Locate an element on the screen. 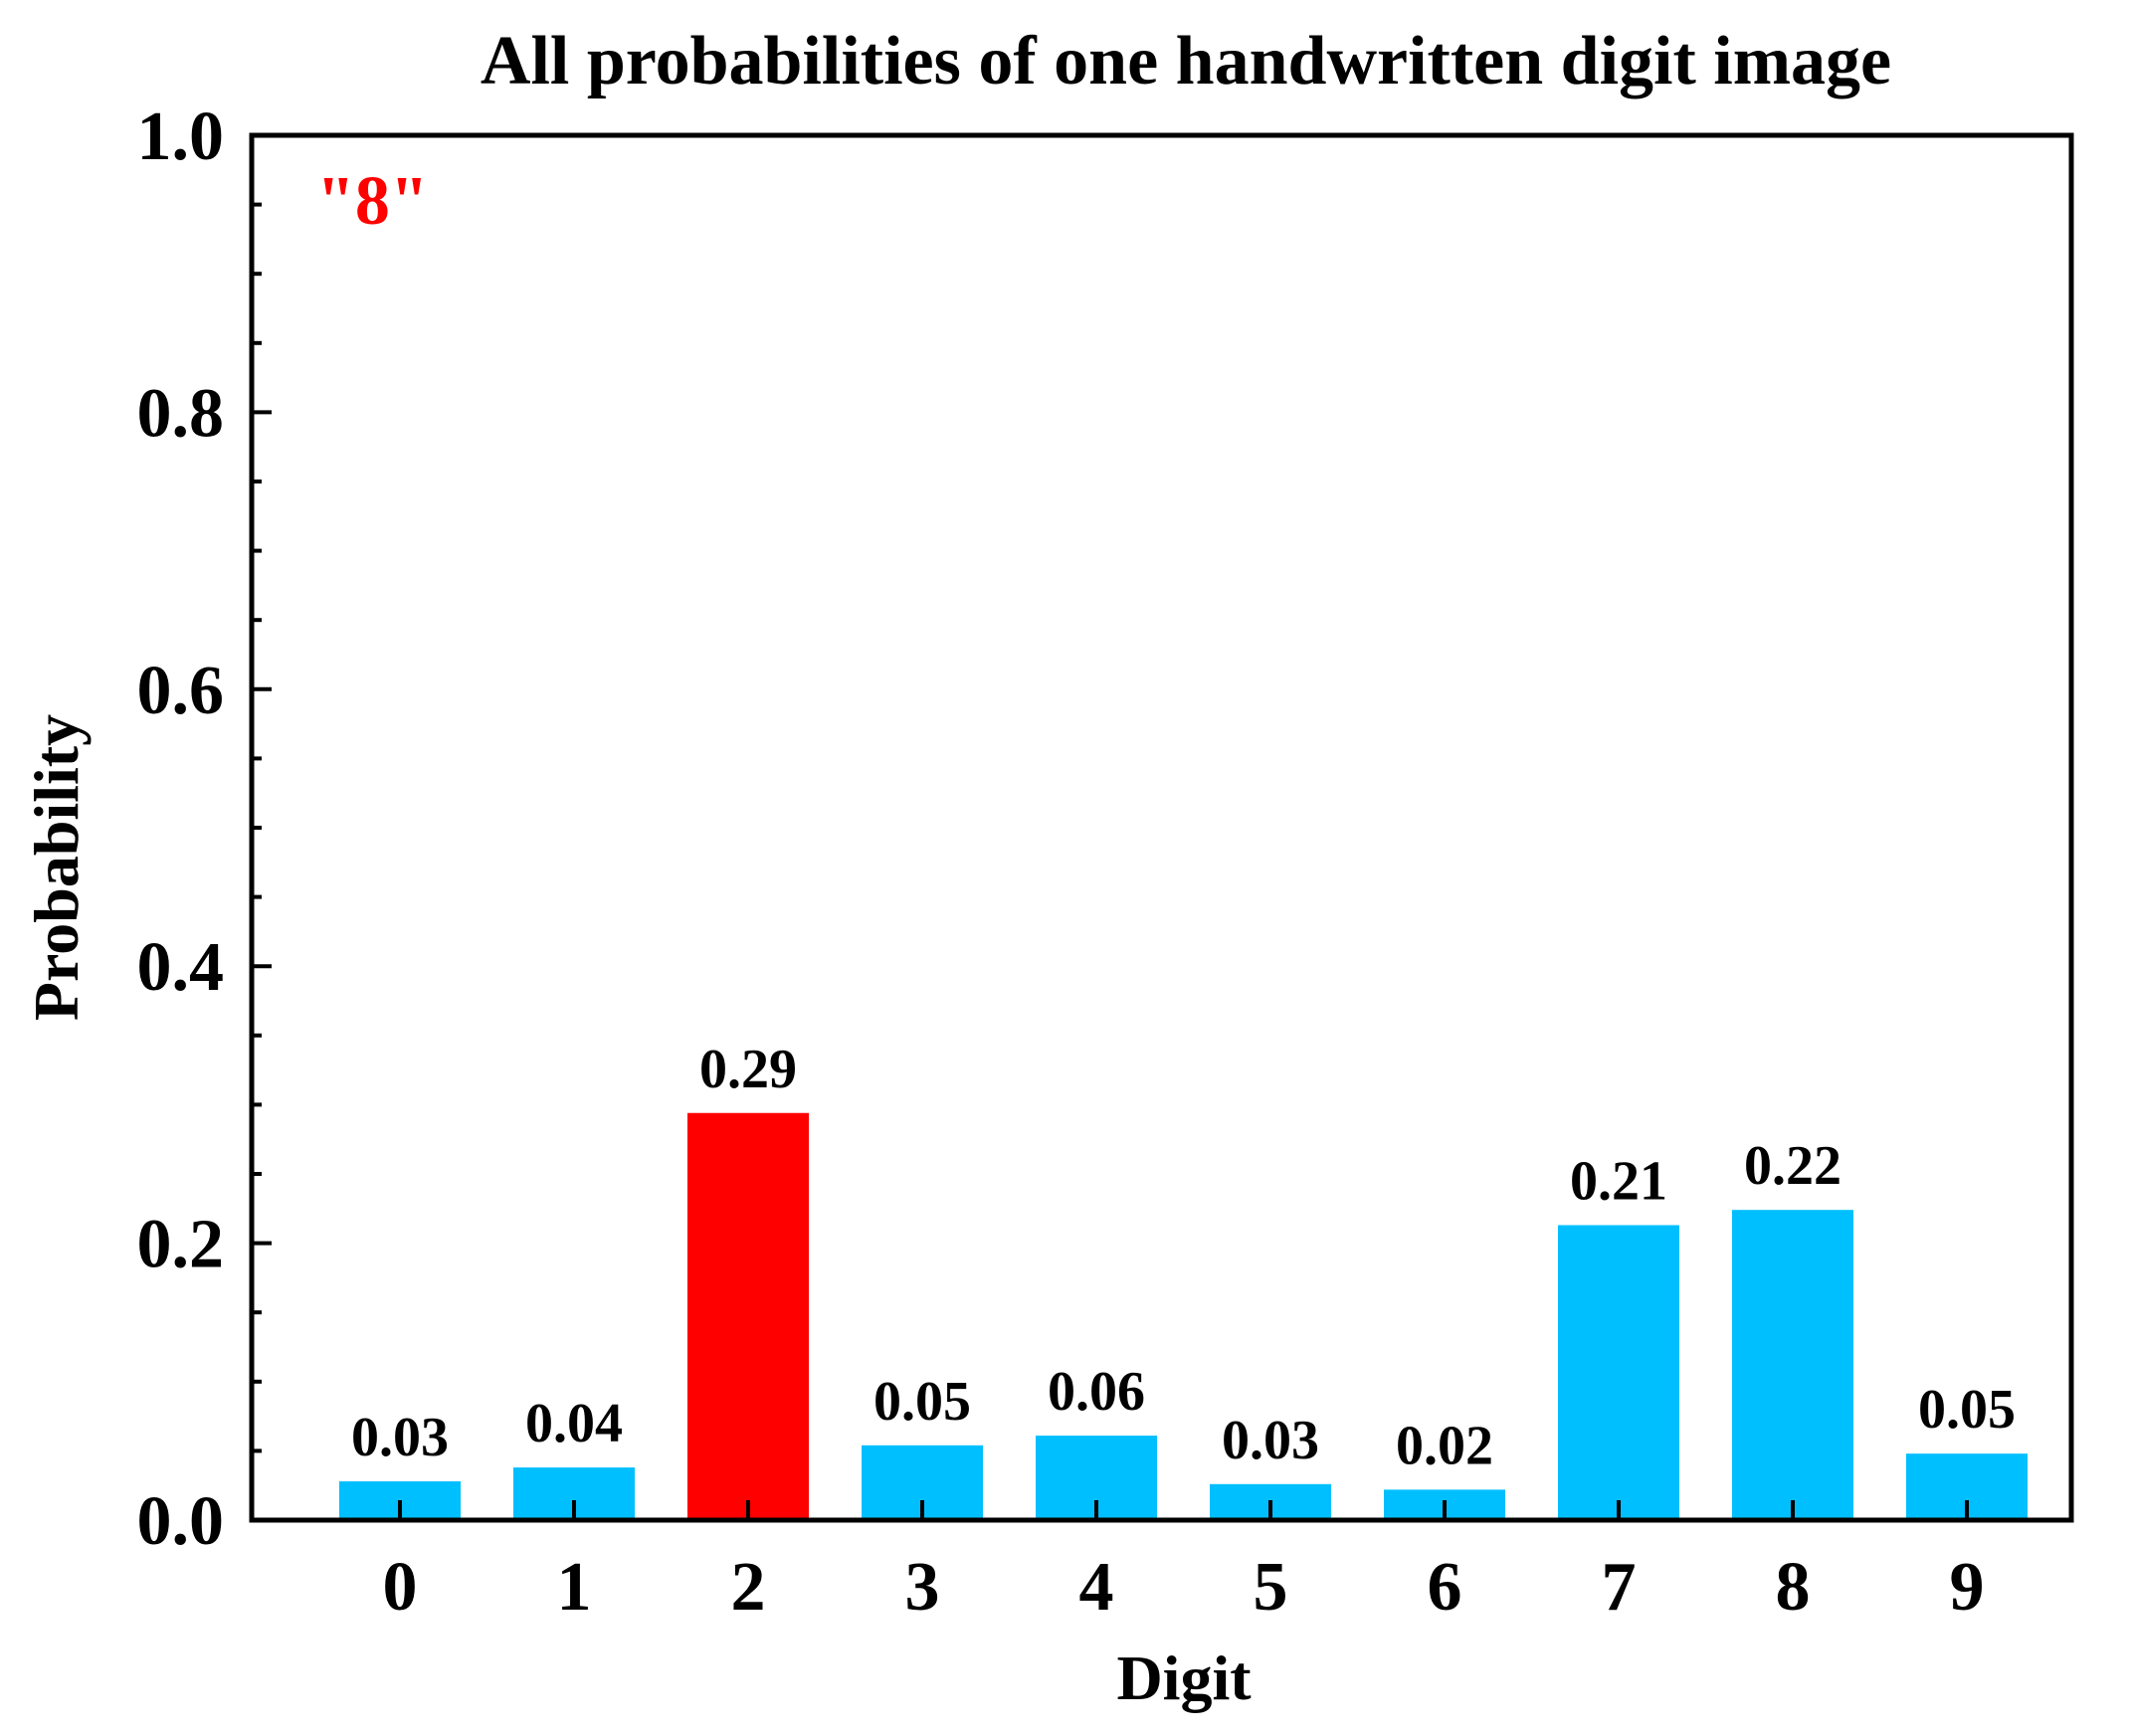 This screenshot has height=1736, width=2133. x-axis-label: Digit is located at coordinates (1184, 1677).